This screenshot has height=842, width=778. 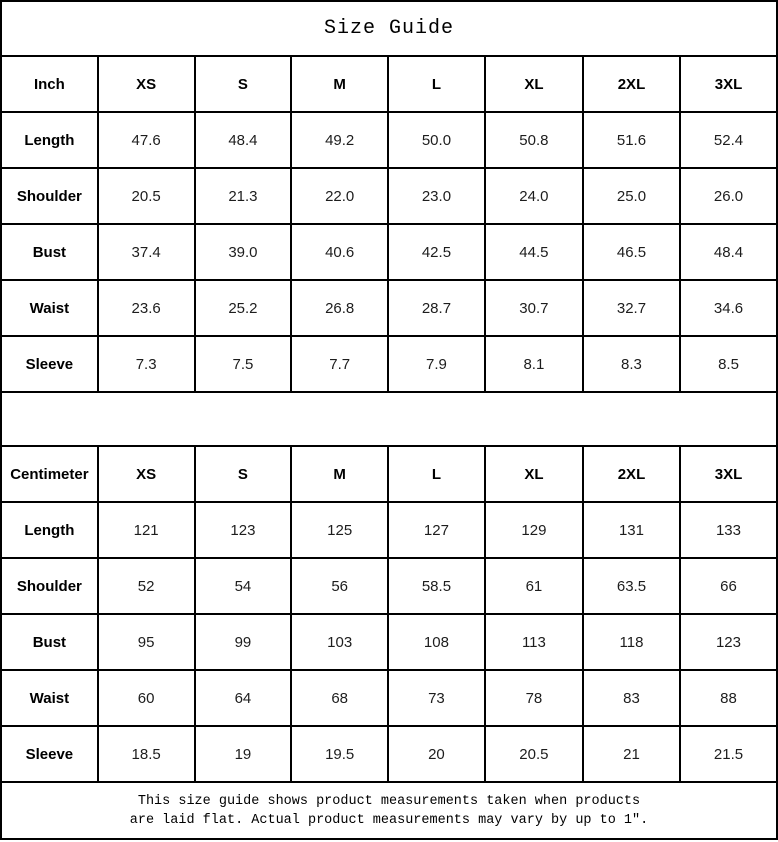 What do you see at coordinates (631, 642) in the screenshot?
I see `size-value-cell: 118` at bounding box center [631, 642].